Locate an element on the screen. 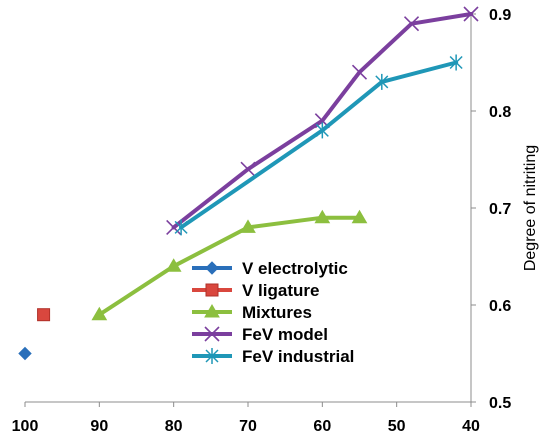 The width and height of the screenshot is (550, 448). x-axis-ticks: 100 90 80 70 60 50 40 is located at coordinates (246, 418).